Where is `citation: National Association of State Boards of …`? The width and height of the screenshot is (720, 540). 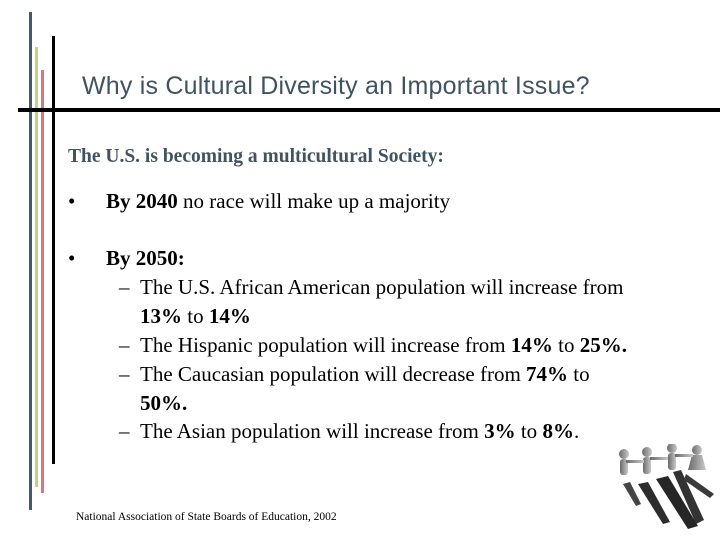 citation: National Association of State Boards of … is located at coordinates (206, 517).